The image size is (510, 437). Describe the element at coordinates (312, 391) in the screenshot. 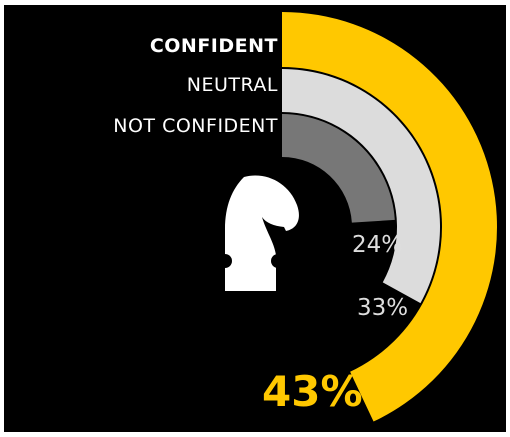

I see `value-label-confident: 43%` at that location.